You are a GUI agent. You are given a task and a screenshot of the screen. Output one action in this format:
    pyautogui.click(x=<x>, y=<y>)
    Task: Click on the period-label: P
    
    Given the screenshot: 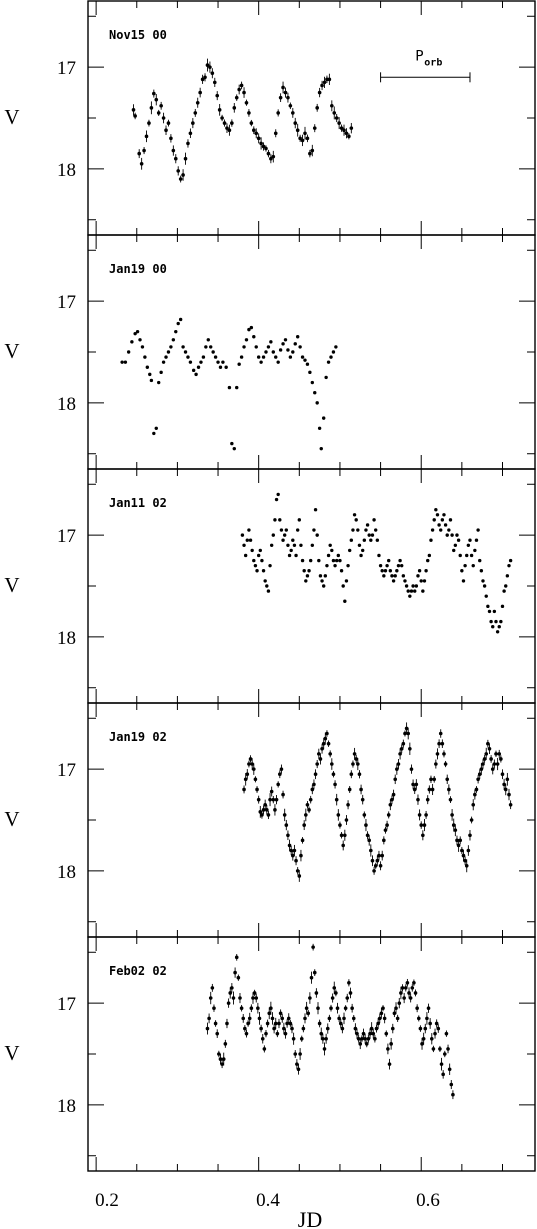 What is the action you would take?
    pyautogui.click(x=419, y=56)
    